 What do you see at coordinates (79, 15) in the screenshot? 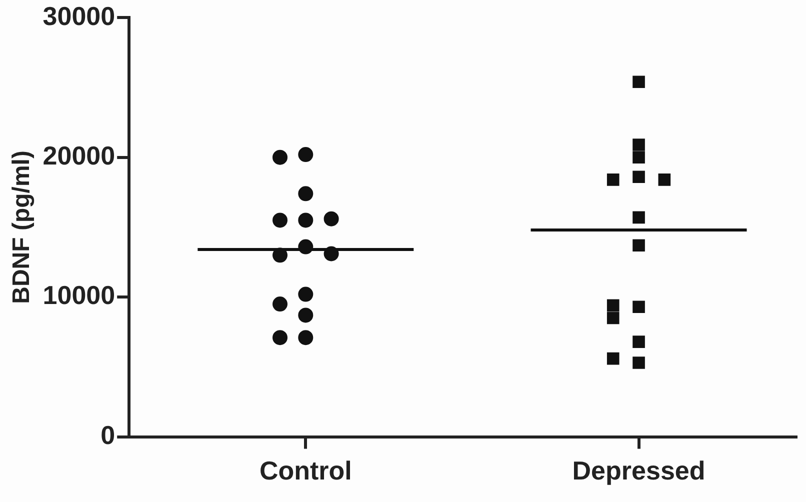
I see `y-tick-label: 30000` at bounding box center [79, 15].